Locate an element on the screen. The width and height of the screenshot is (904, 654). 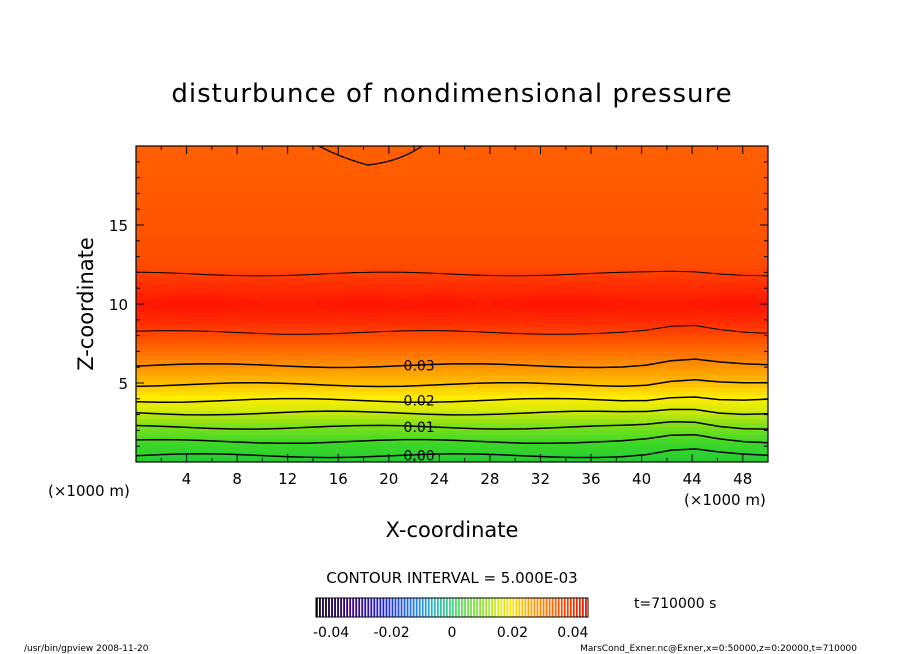
colorbar-frame is located at coordinates (452, 607).